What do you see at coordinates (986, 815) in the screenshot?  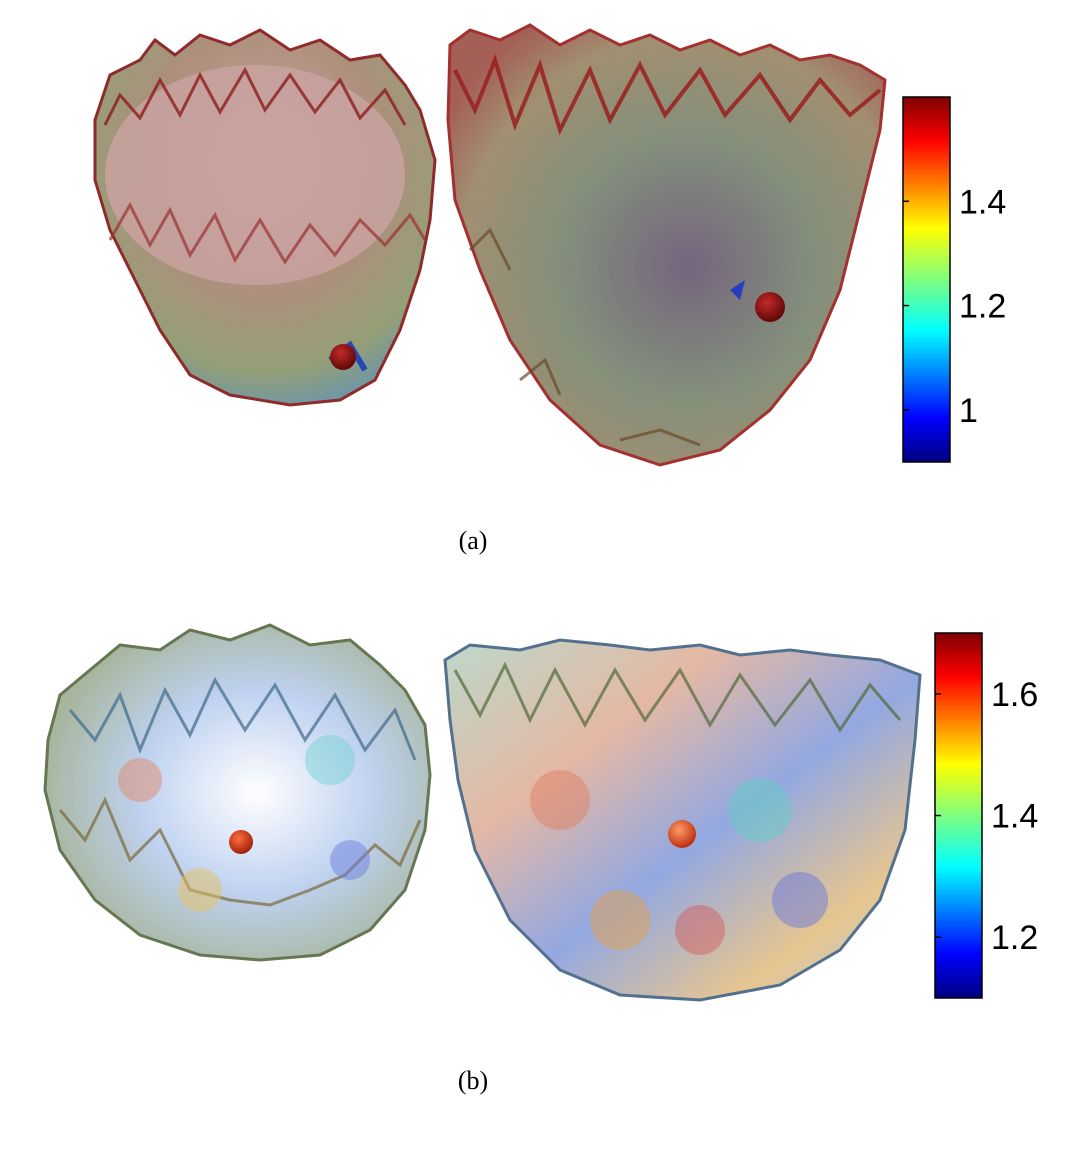 I see `colorbar-b: 1.6 1.4 1.2` at bounding box center [986, 815].